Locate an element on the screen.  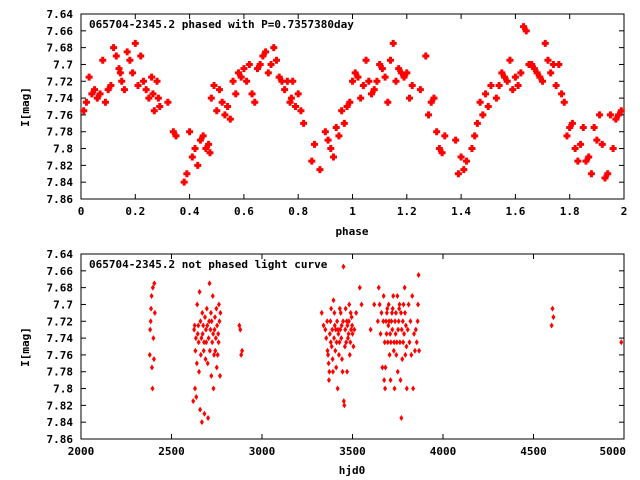
x-tick-label: 4500 is located at coordinates (533, 451).